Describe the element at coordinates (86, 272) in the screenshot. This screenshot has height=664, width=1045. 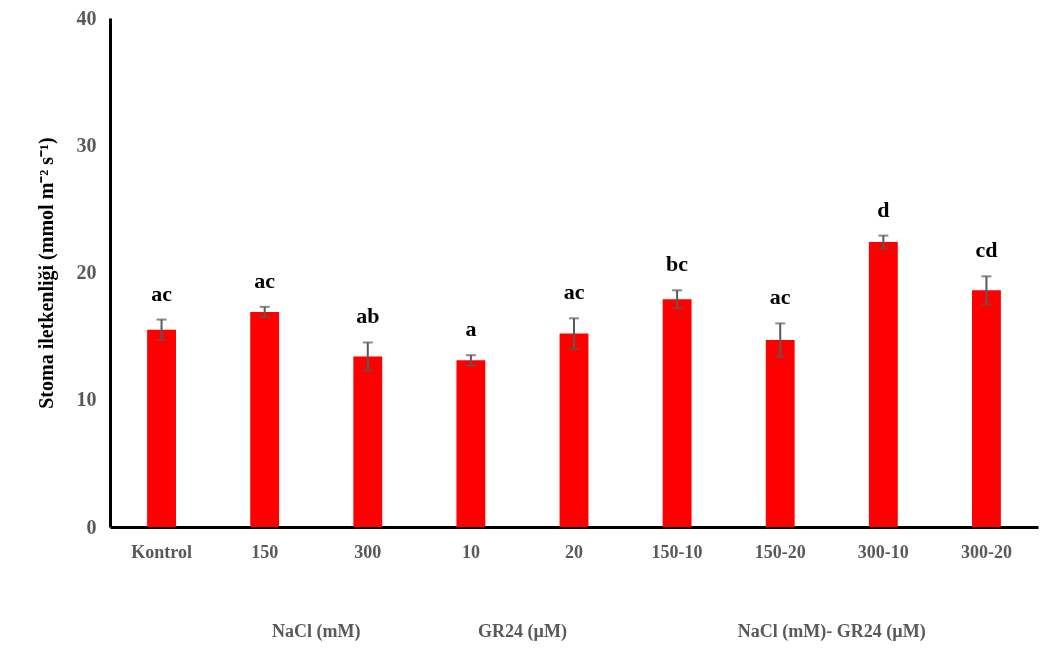
I see `y-tick-label: 20` at that location.